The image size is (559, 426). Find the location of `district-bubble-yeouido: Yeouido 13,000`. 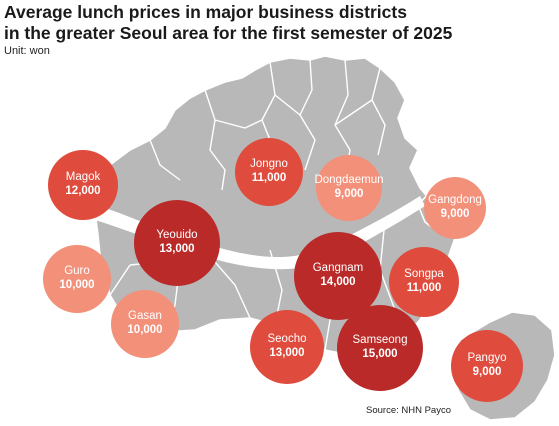

district-bubble-yeouido: Yeouido 13,000 is located at coordinates (177, 243).